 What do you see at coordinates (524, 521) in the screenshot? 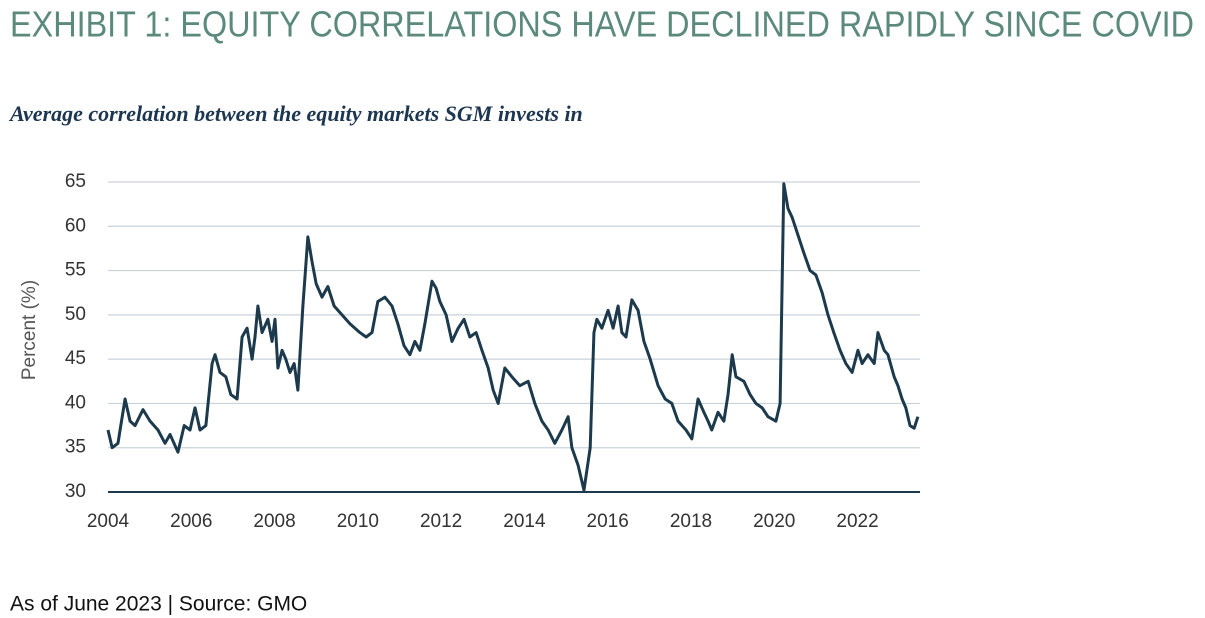
I see `x-tick-label: 2014` at bounding box center [524, 521].